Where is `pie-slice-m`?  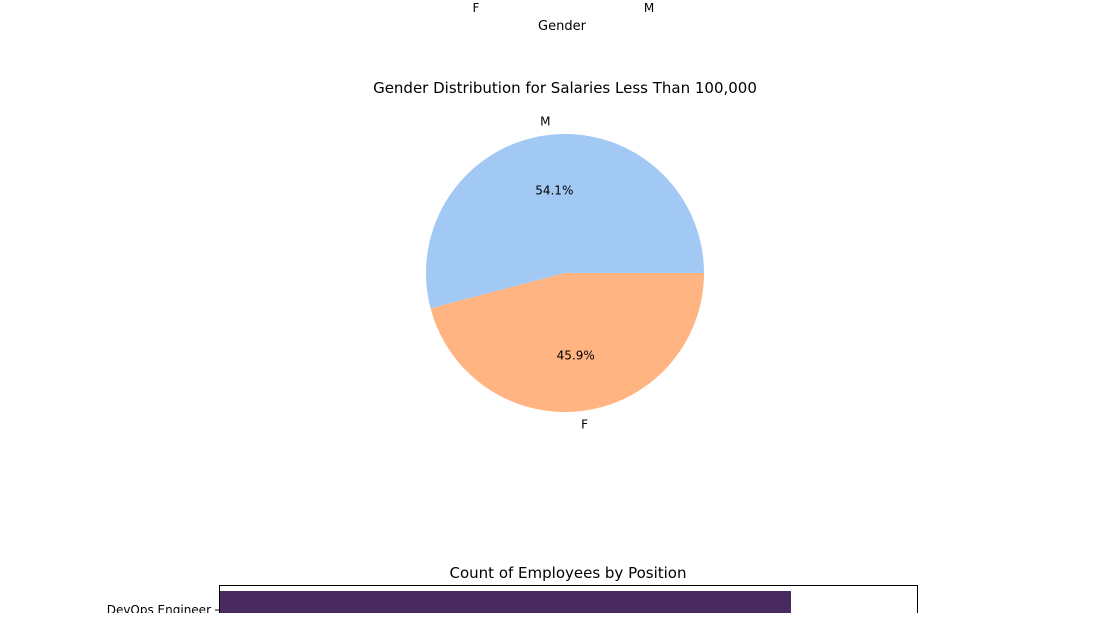
pie-slice-m is located at coordinates (565, 221).